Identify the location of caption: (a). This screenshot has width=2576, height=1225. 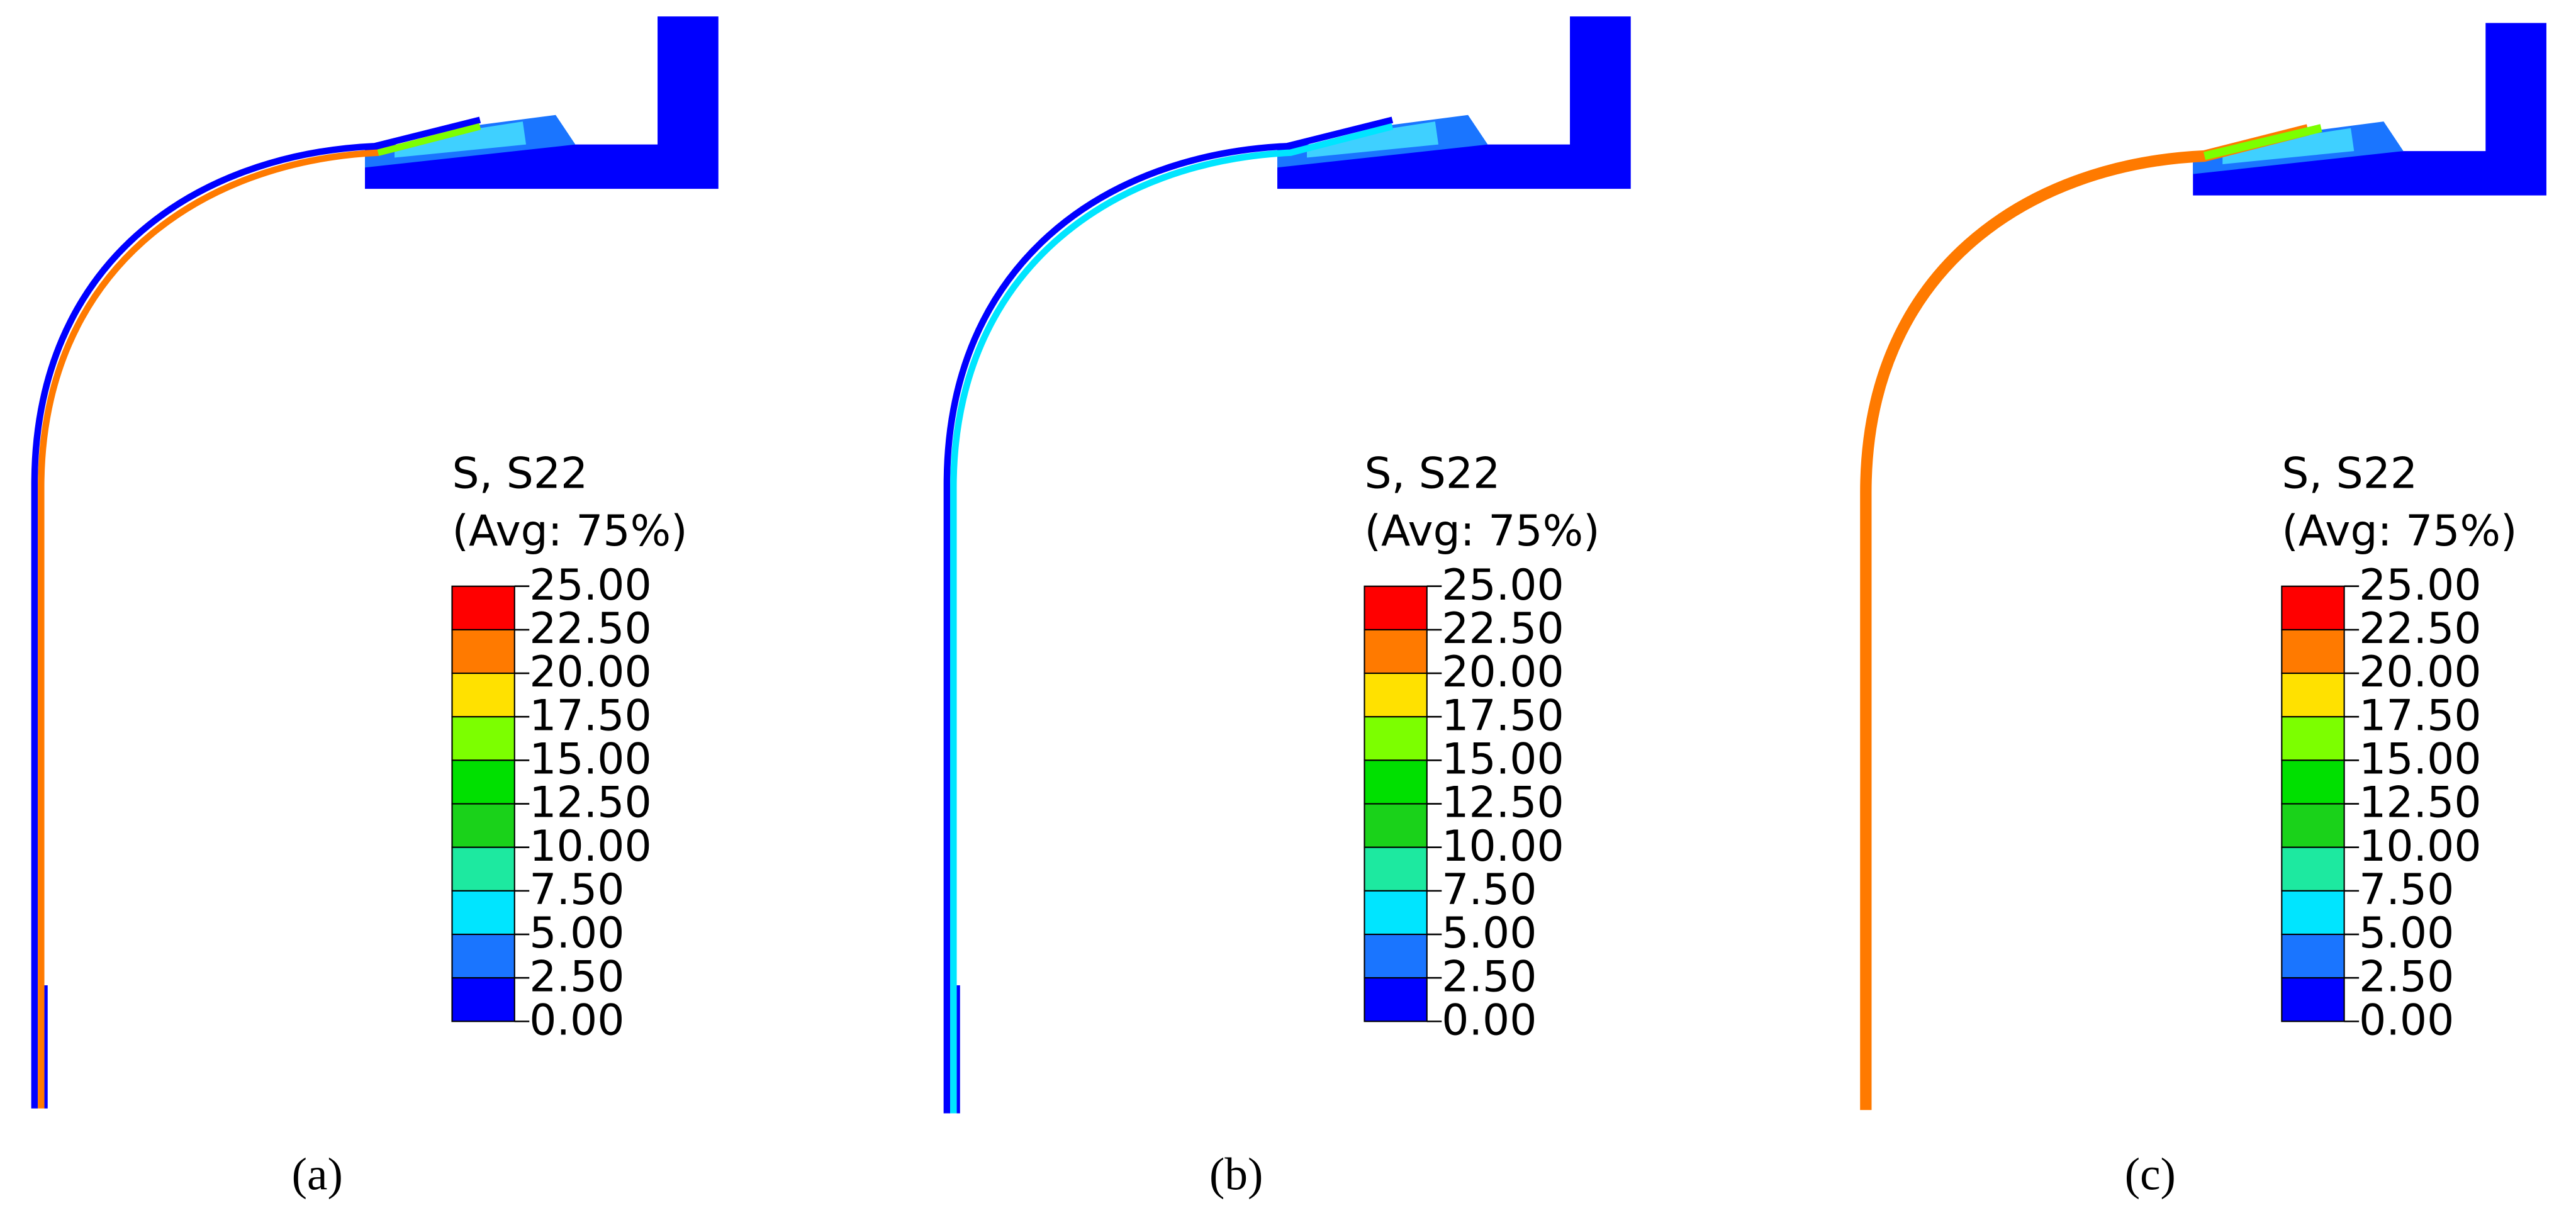
(317, 1174).